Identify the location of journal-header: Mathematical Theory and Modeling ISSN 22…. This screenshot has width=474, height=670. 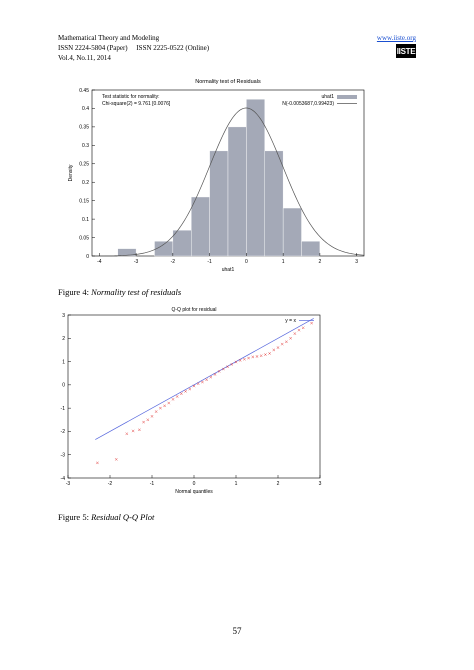
(133, 48).